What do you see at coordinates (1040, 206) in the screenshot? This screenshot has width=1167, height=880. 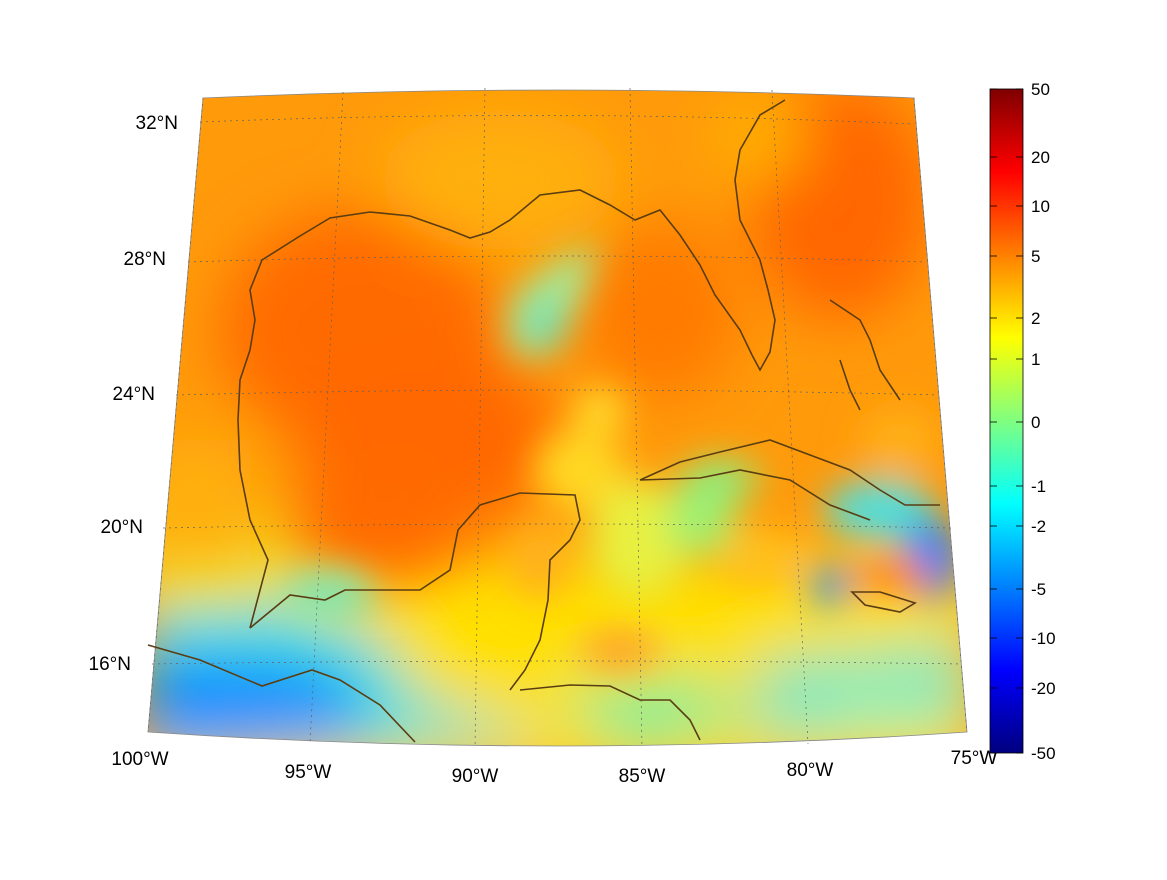 I see `colorbar-label: 10` at bounding box center [1040, 206].